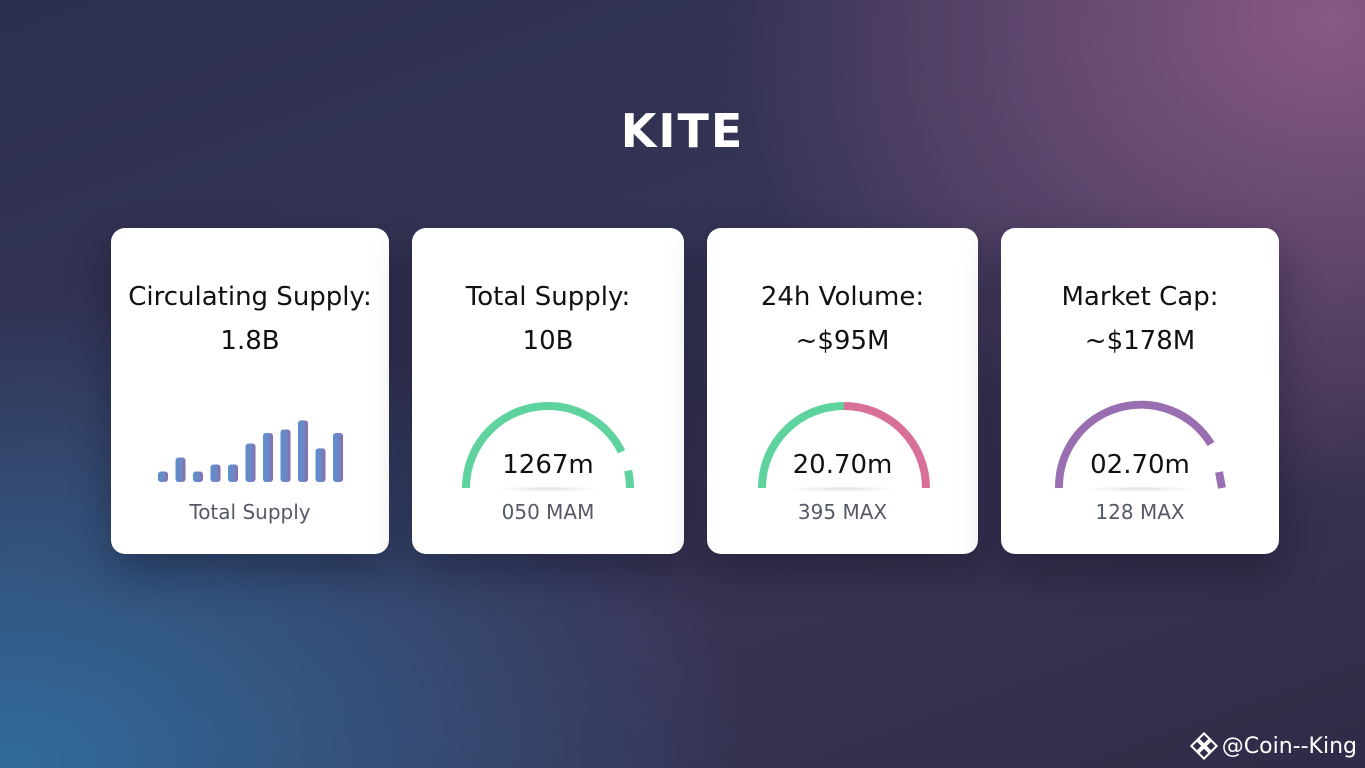 This screenshot has height=768, width=1365. I want to click on page-title: KITE, so click(682, 131).